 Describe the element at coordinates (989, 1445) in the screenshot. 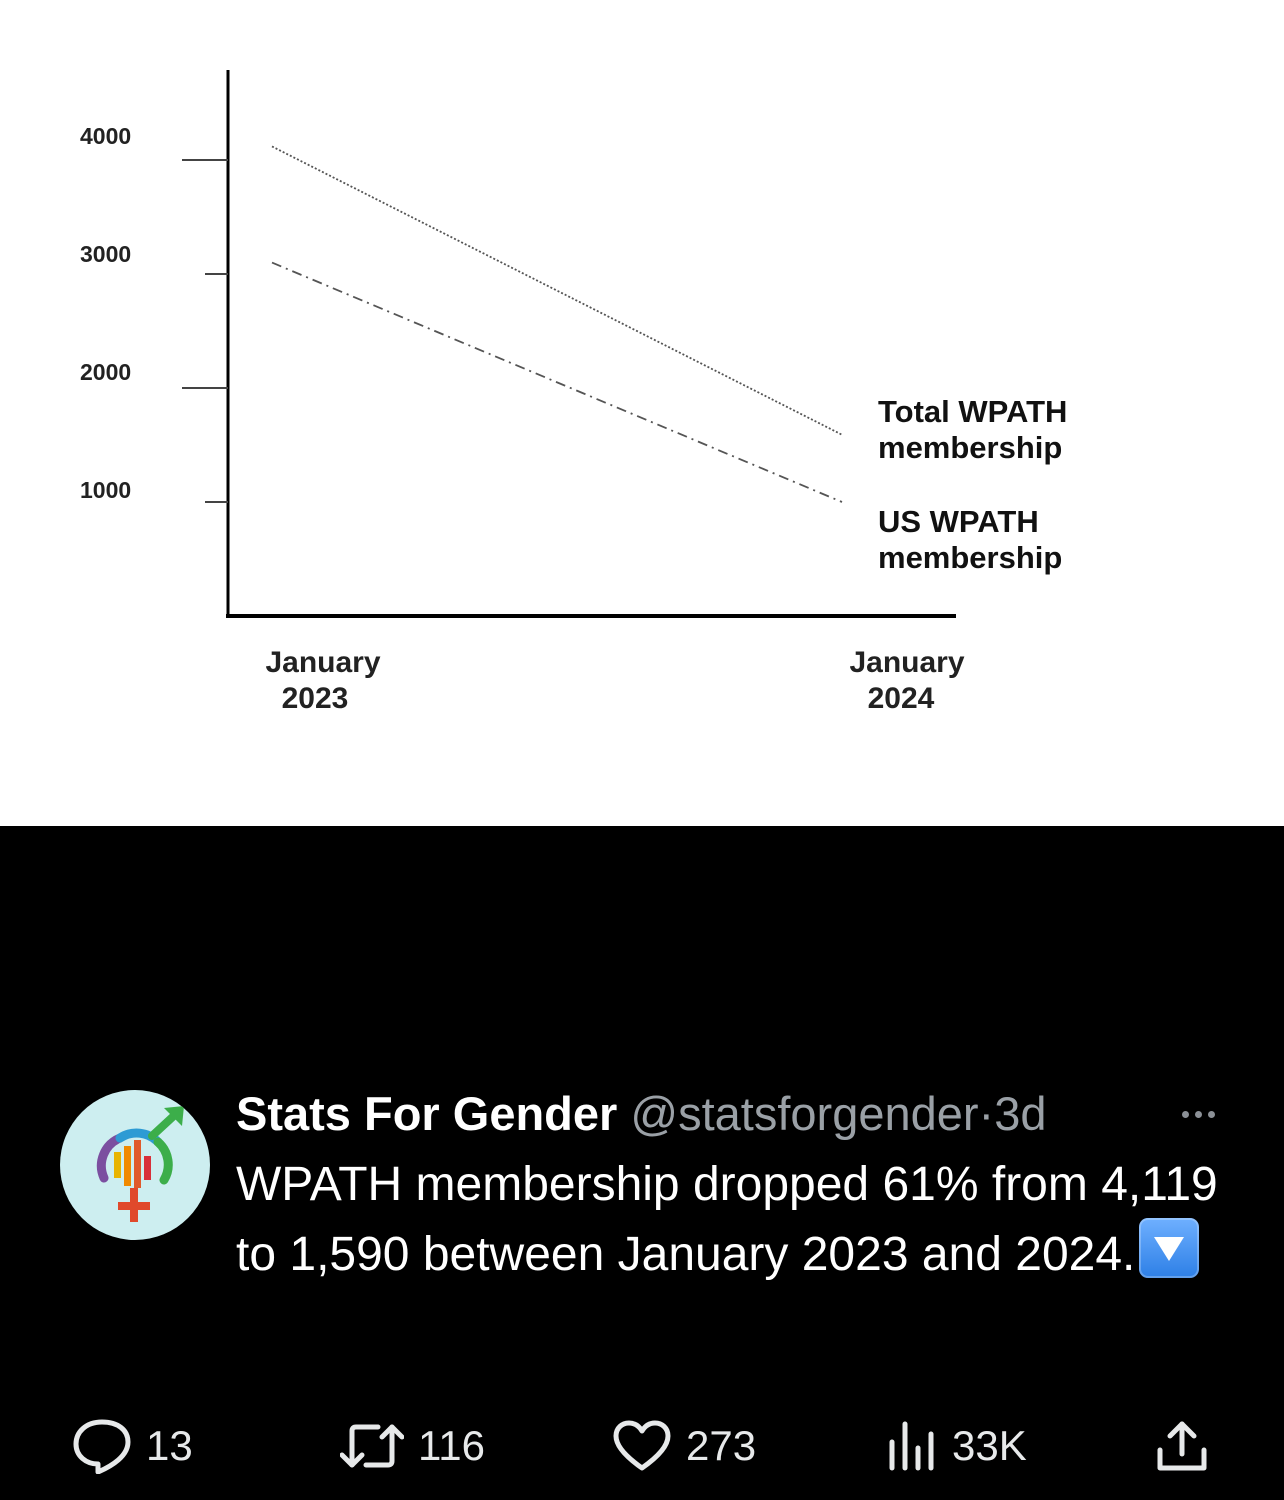

I see `views-count: 33K` at that location.